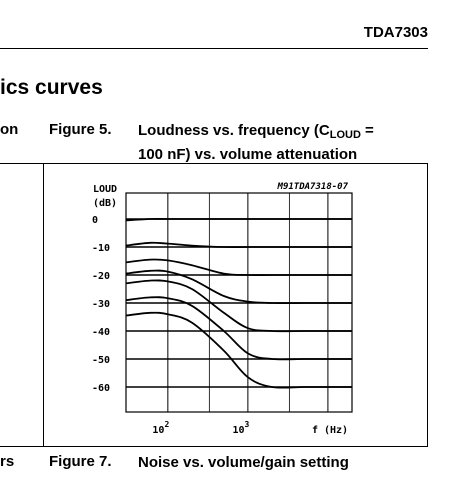 This screenshot has width=458, height=491. I want to click on x-axis-label: f (Hz), so click(330, 430).